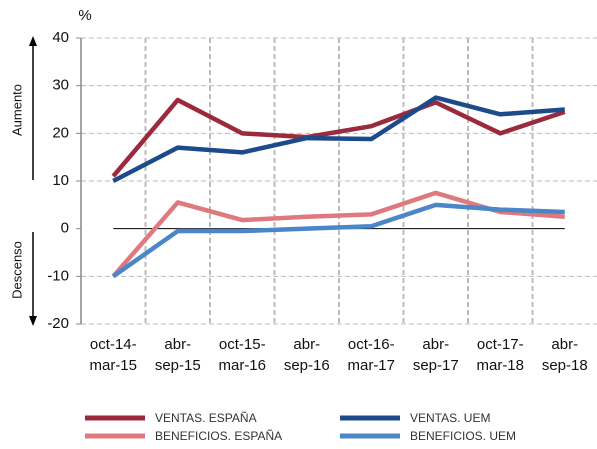 Image resolution: width=597 pixels, height=449 pixels. What do you see at coordinates (450, 418) in the screenshot?
I see `legend-label: VENTAS. UEM` at bounding box center [450, 418].